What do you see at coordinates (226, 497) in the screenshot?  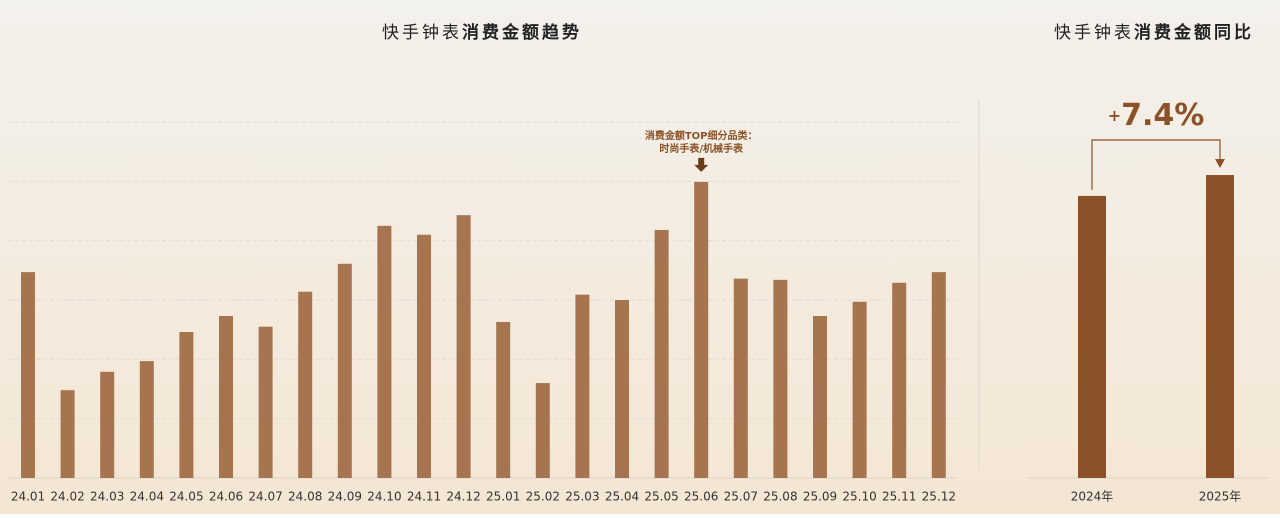 I see `x-tick-label: 24.06` at bounding box center [226, 497].